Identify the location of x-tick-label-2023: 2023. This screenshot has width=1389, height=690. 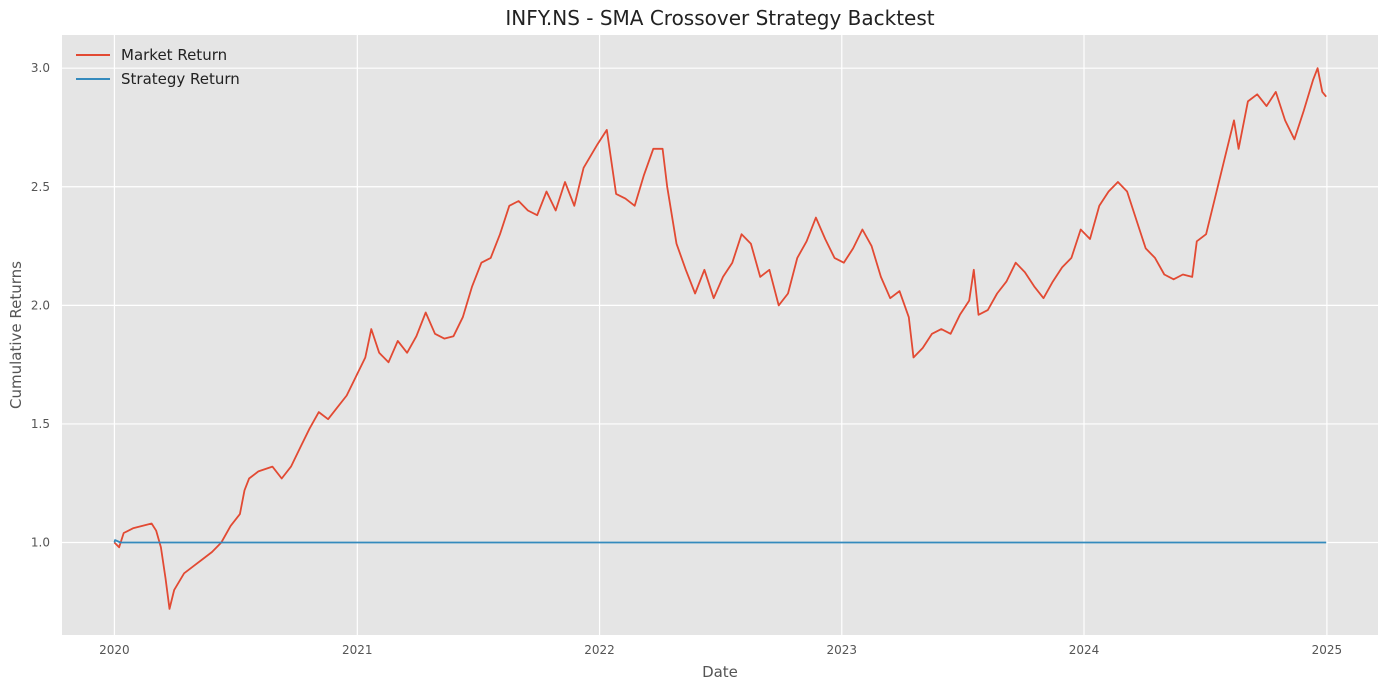
(842, 650).